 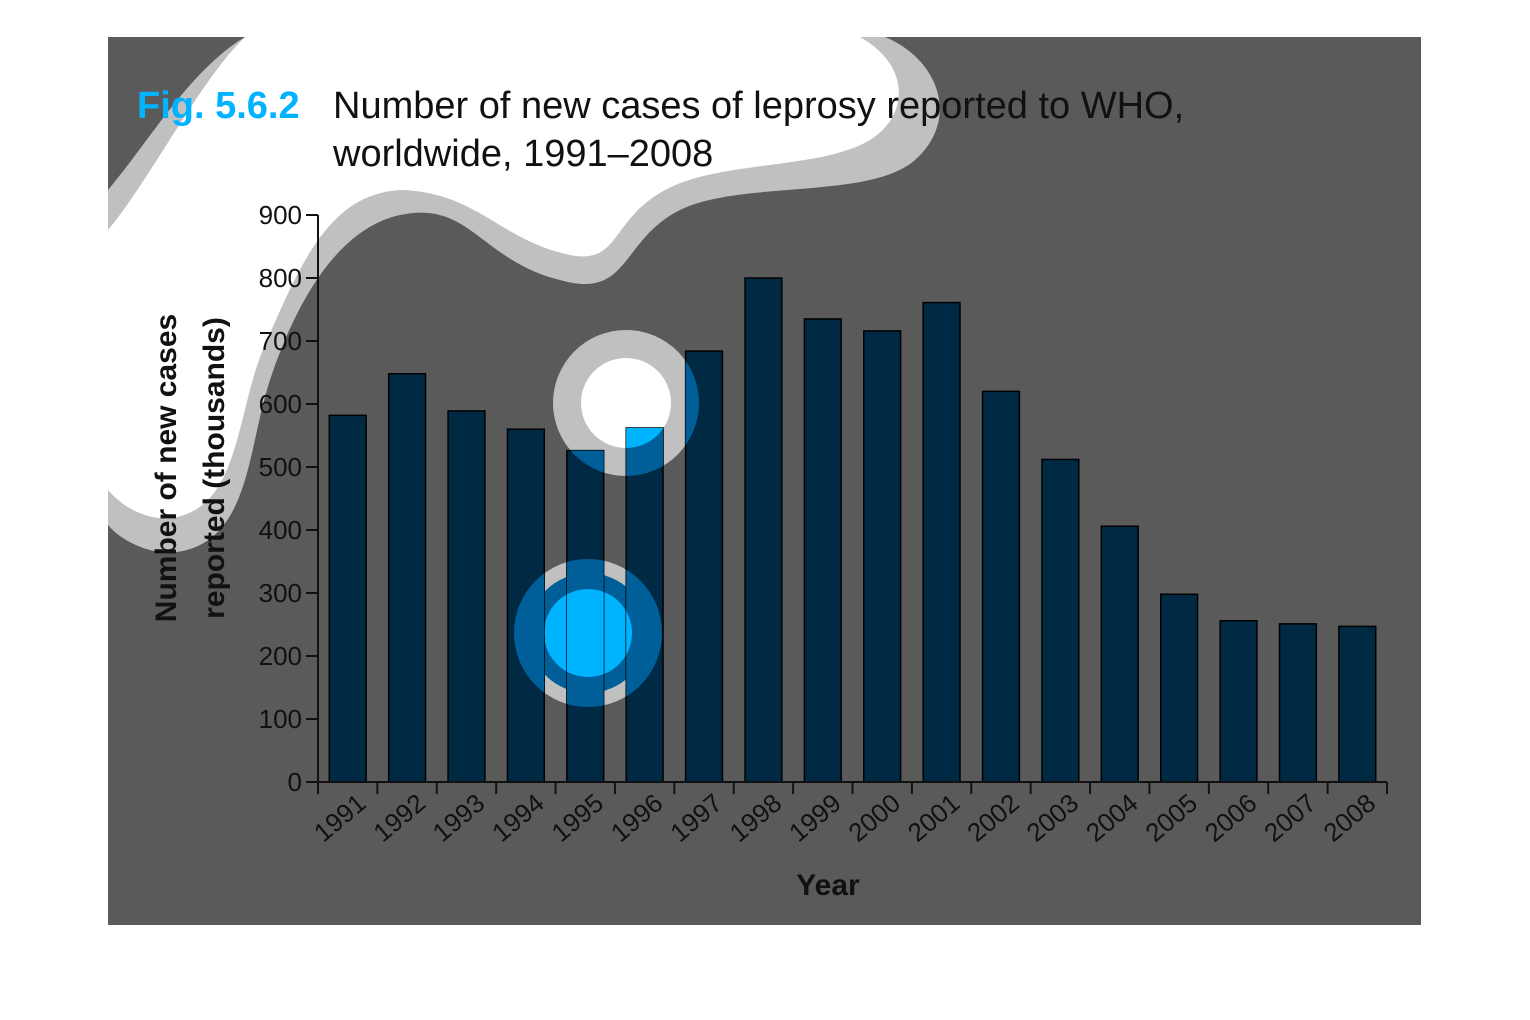 I want to click on bar-2000, so click(x=882, y=556).